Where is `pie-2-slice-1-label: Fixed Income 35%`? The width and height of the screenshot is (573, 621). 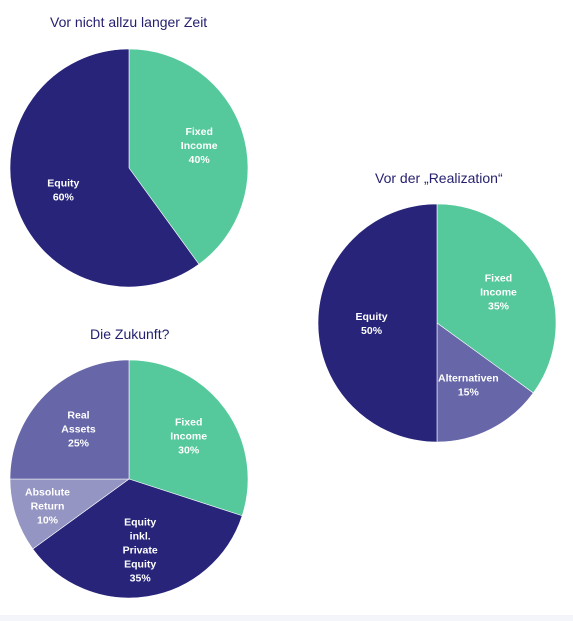
pie-2-slice-1-label: Fixed Income 35% is located at coordinates (498, 293).